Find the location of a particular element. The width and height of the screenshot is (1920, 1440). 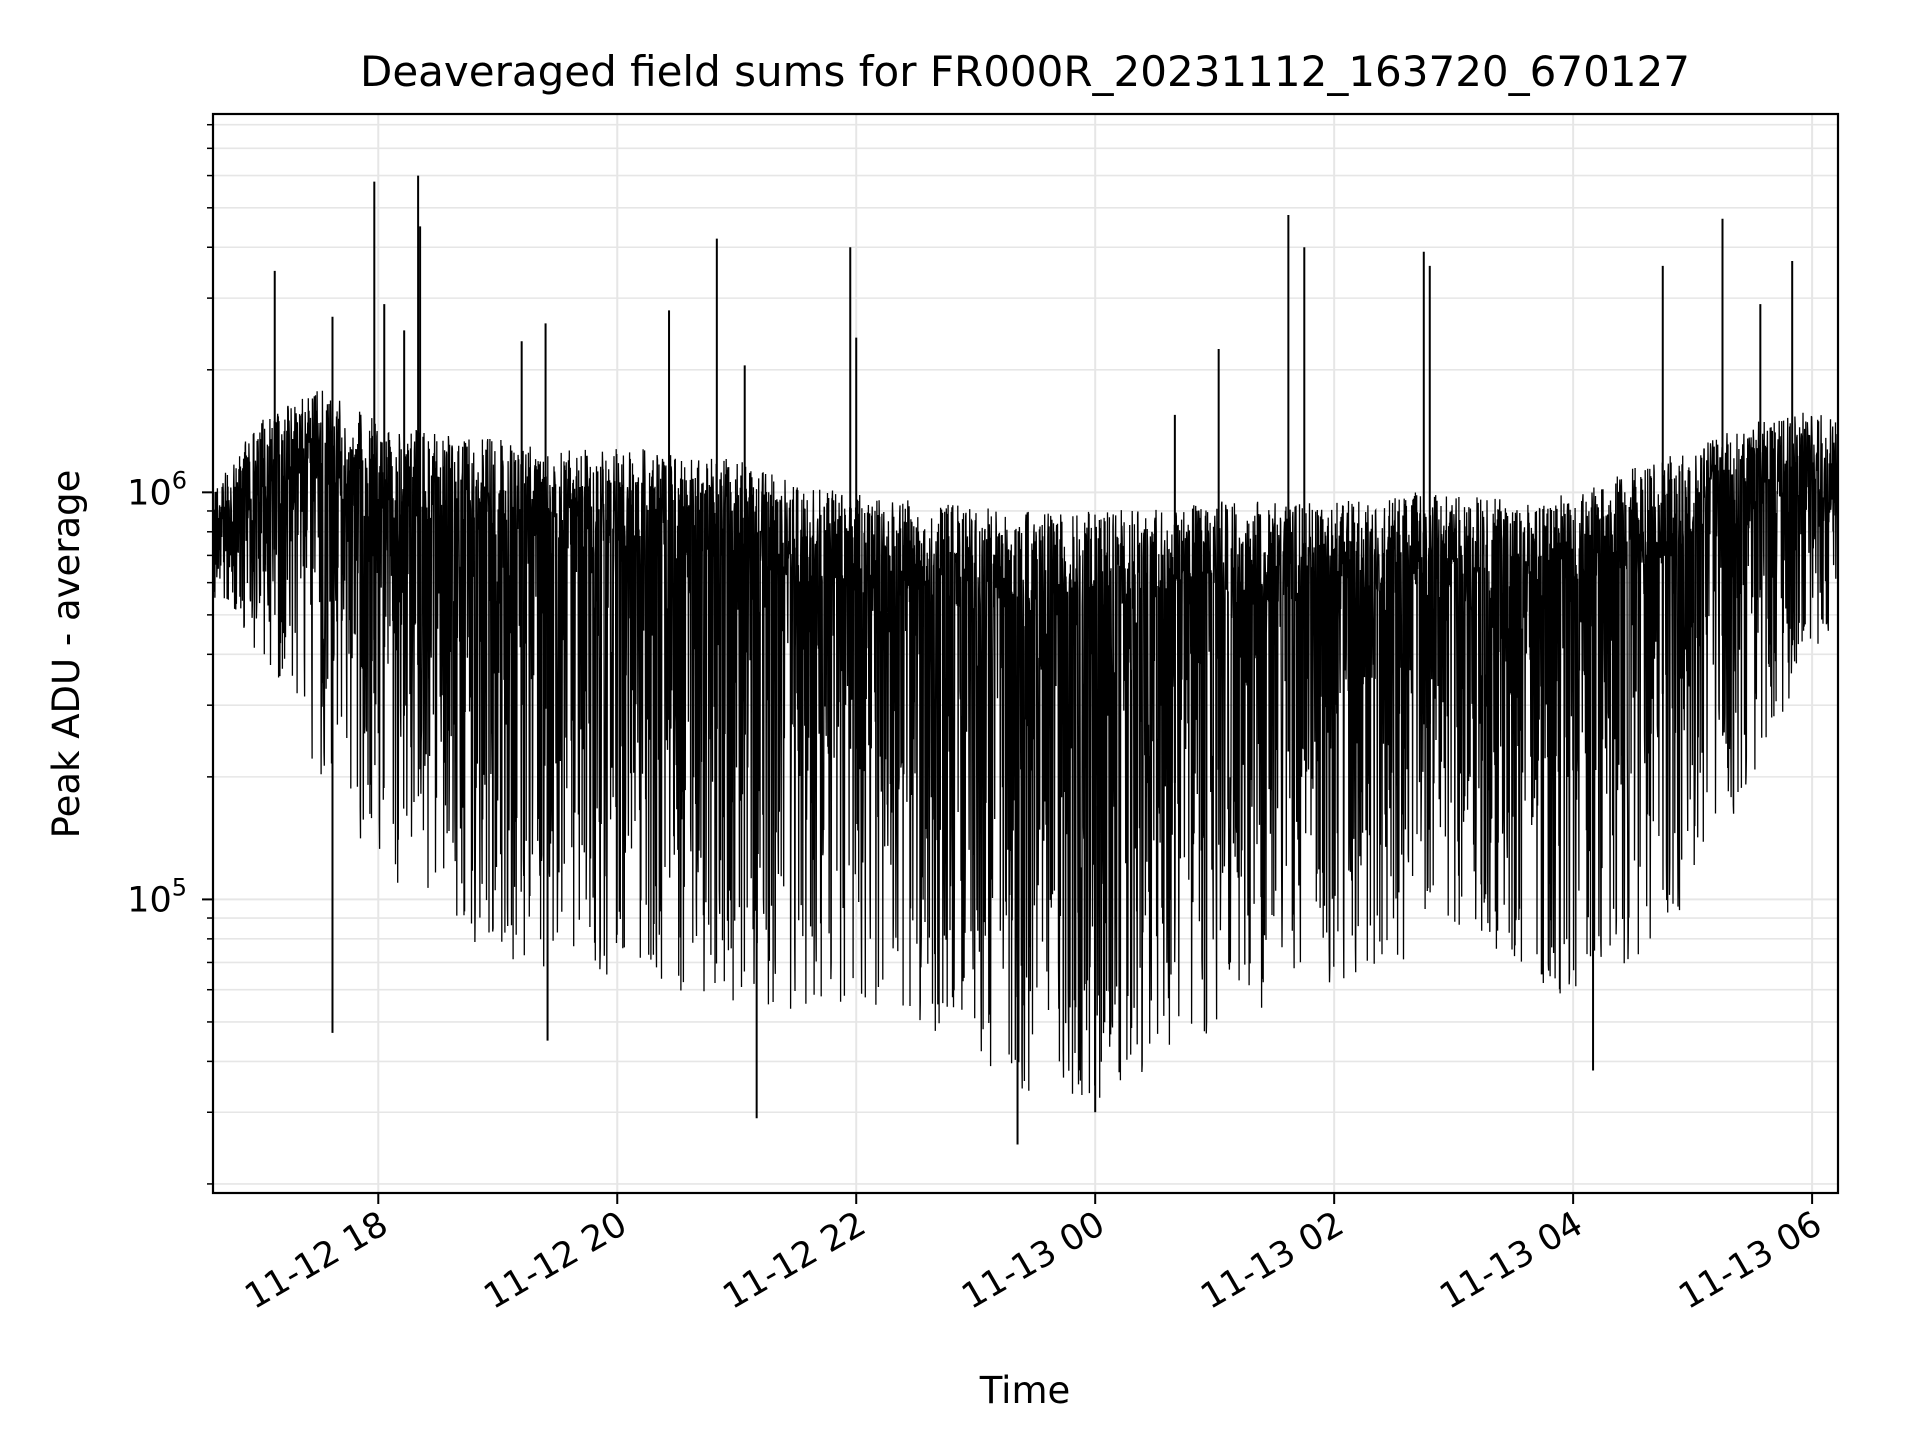

x-axis-title: Time is located at coordinates (1025, 1390).